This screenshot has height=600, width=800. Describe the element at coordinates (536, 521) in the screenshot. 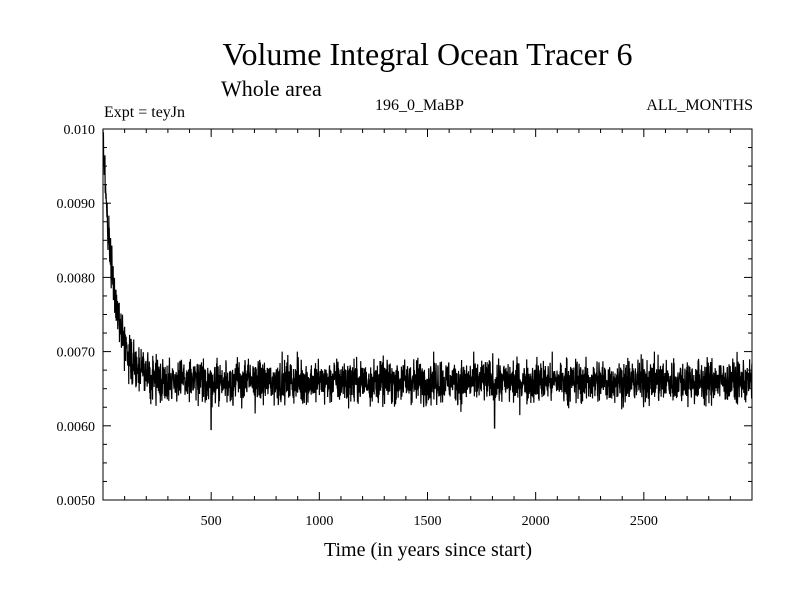

I see `x-tick-label: 2000` at that location.